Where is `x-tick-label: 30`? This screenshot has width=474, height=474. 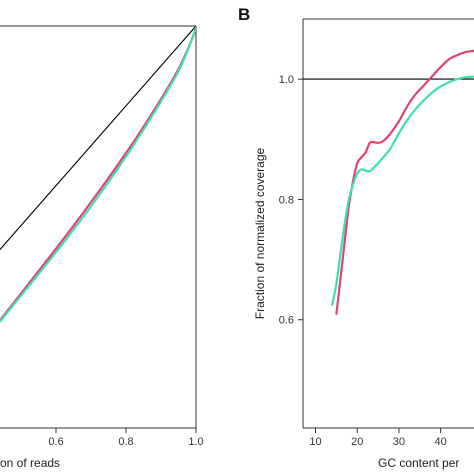
x-tick-label: 30 is located at coordinates (399, 442).